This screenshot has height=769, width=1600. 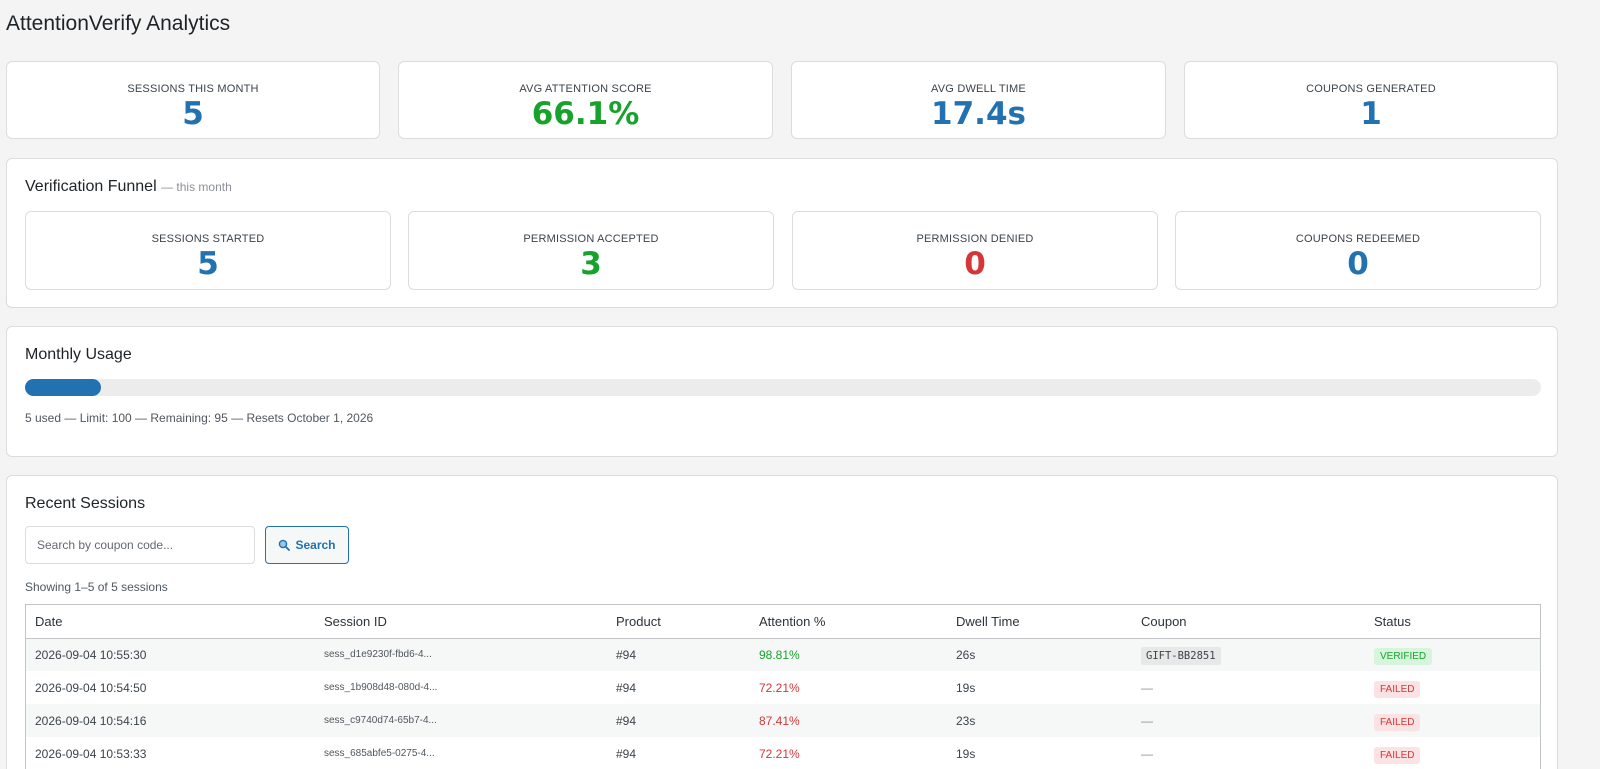 I want to click on stat-card-sessions: SESSIONS THIS MONTH 5, so click(x=193, y=100).